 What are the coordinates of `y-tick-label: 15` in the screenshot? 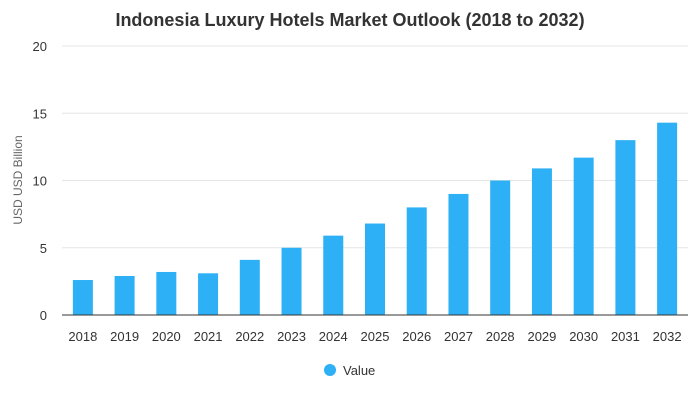 It's located at (40, 113).